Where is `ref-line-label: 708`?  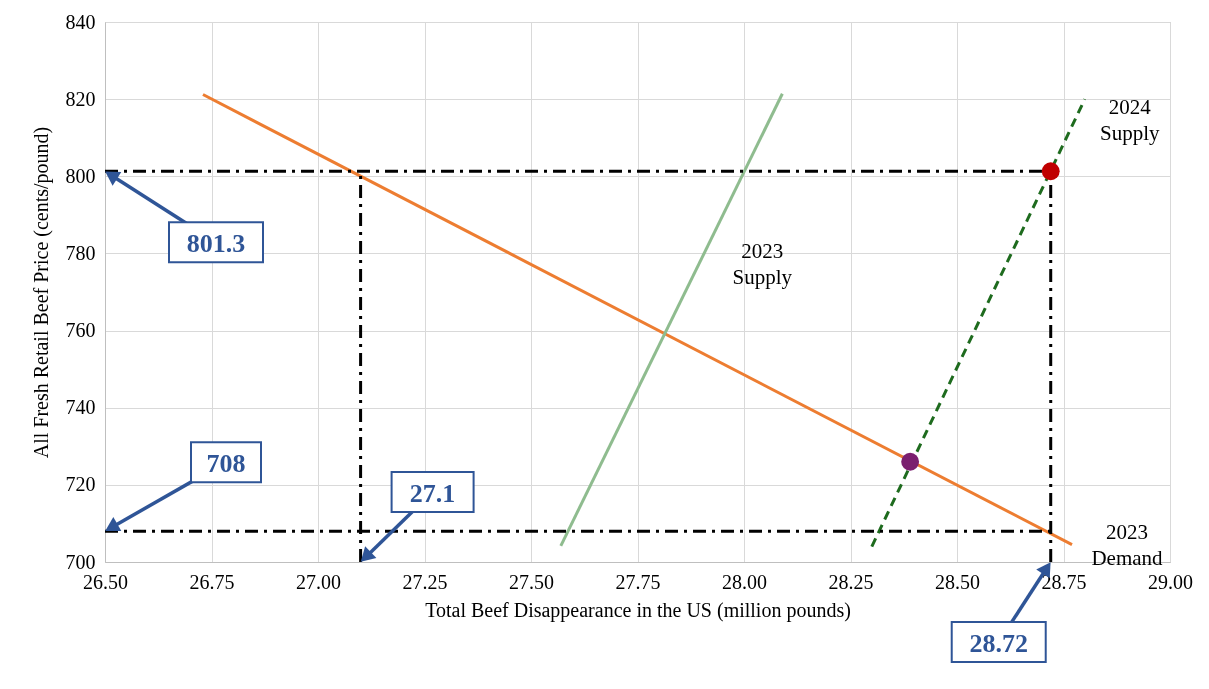 ref-line-label: 708 is located at coordinates (226, 464).